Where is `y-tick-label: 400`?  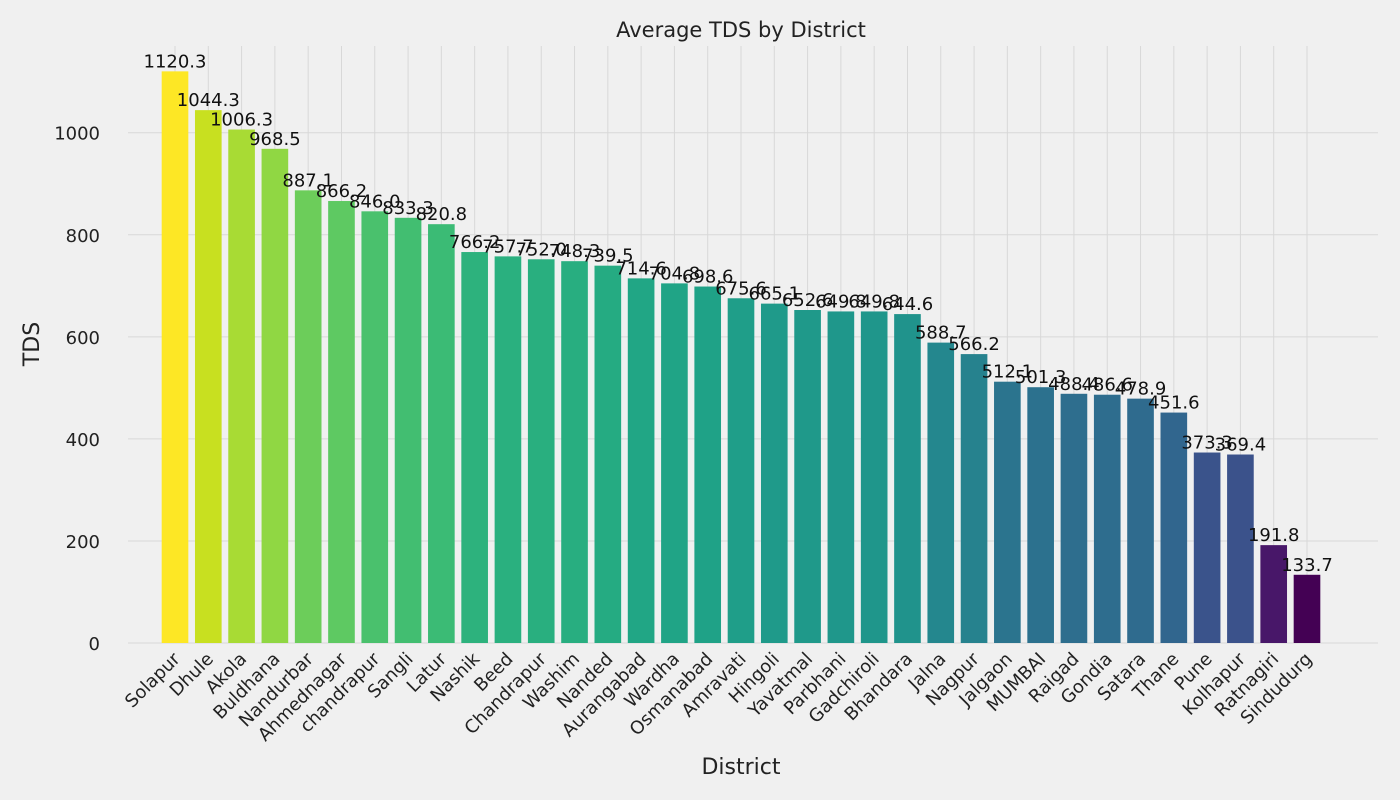
y-tick-label: 400 is located at coordinates (83, 440).